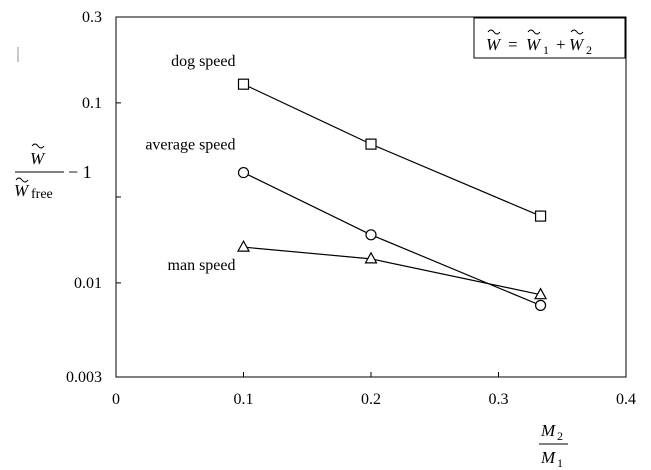 The height and width of the screenshot is (470, 651). What do you see at coordinates (371, 399) in the screenshot?
I see `x-tick-label: 0.2` at bounding box center [371, 399].